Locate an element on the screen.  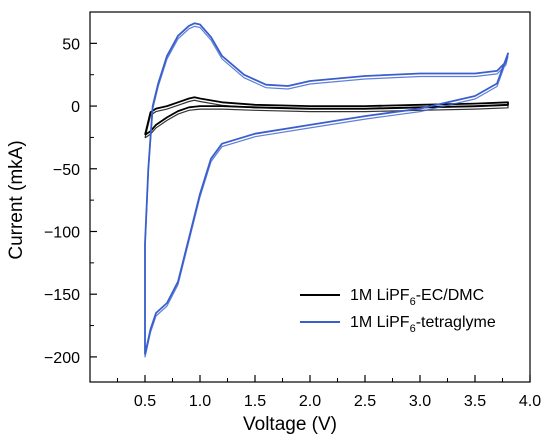
y-tick-label: 50 is located at coordinates (71, 44).